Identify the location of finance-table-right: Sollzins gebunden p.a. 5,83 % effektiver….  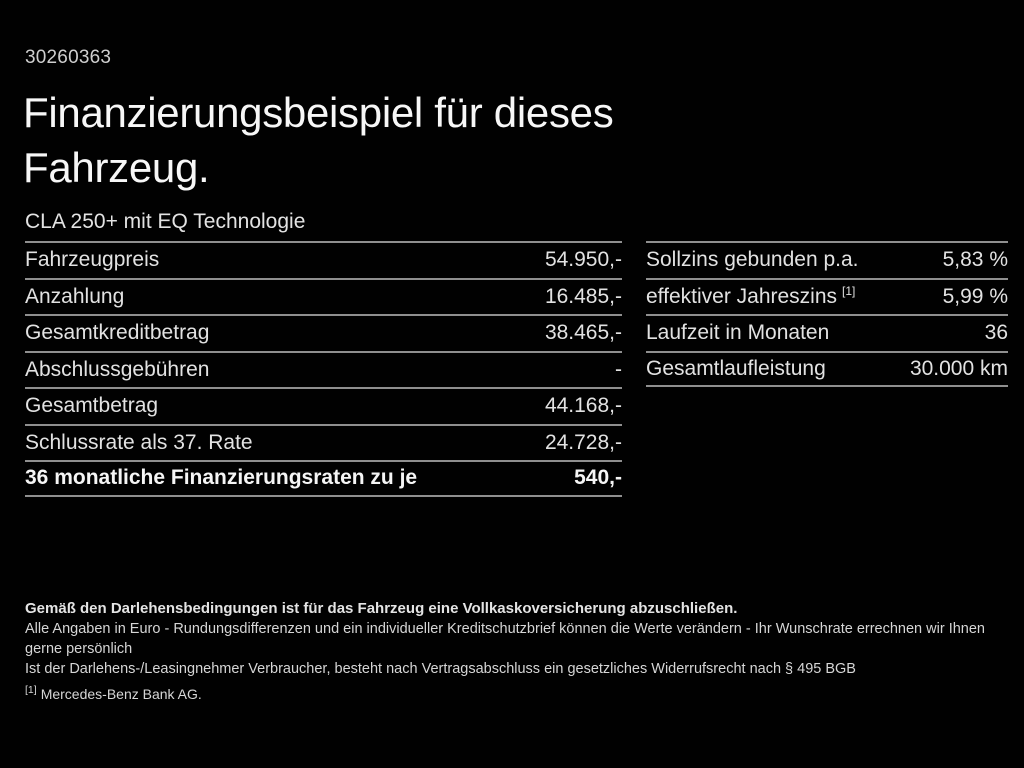
(827, 314).